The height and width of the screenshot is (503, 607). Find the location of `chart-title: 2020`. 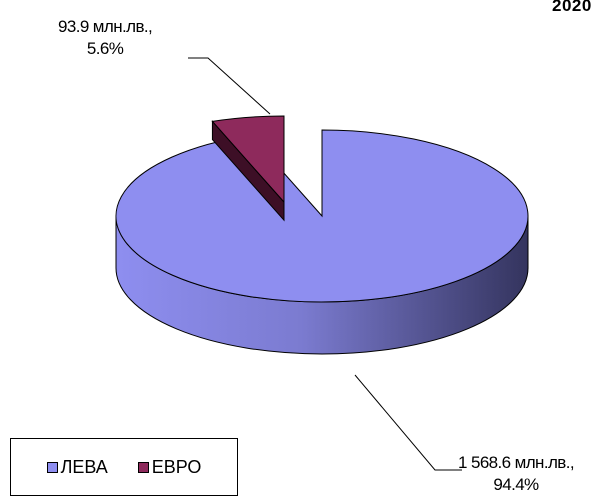

chart-title: 2020 is located at coordinates (572, 7).